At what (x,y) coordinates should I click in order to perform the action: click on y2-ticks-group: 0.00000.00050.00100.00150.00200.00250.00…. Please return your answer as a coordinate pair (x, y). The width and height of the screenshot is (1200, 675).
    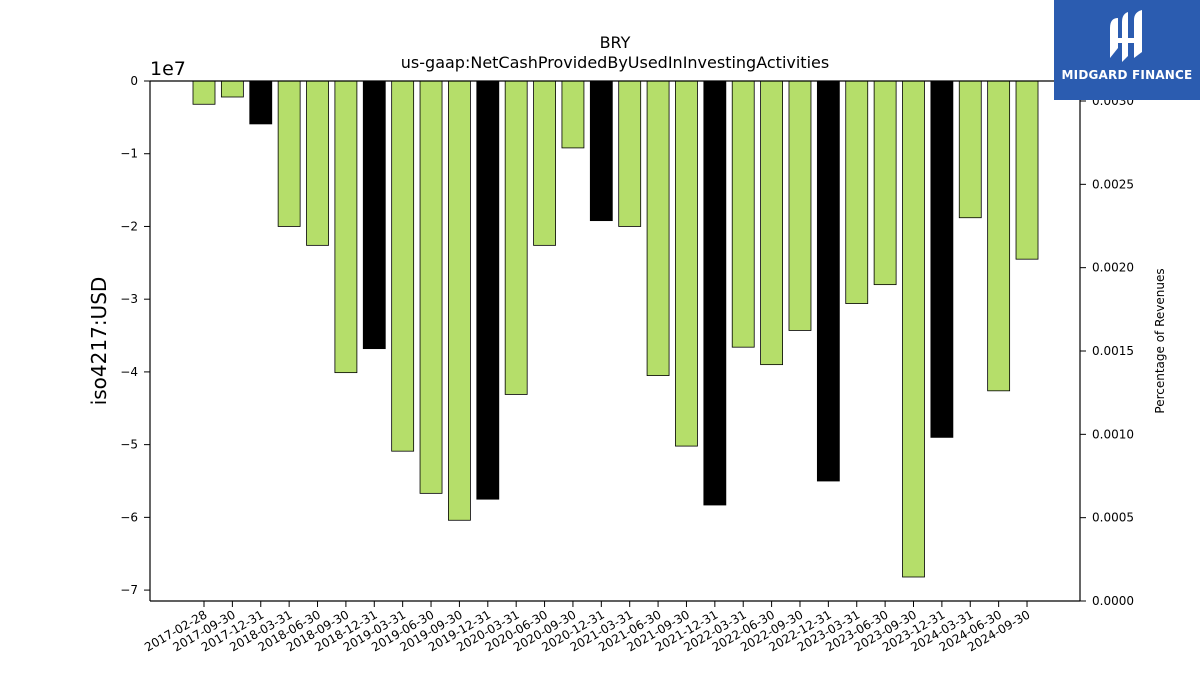
    Looking at the image, I should click on (1107, 351).